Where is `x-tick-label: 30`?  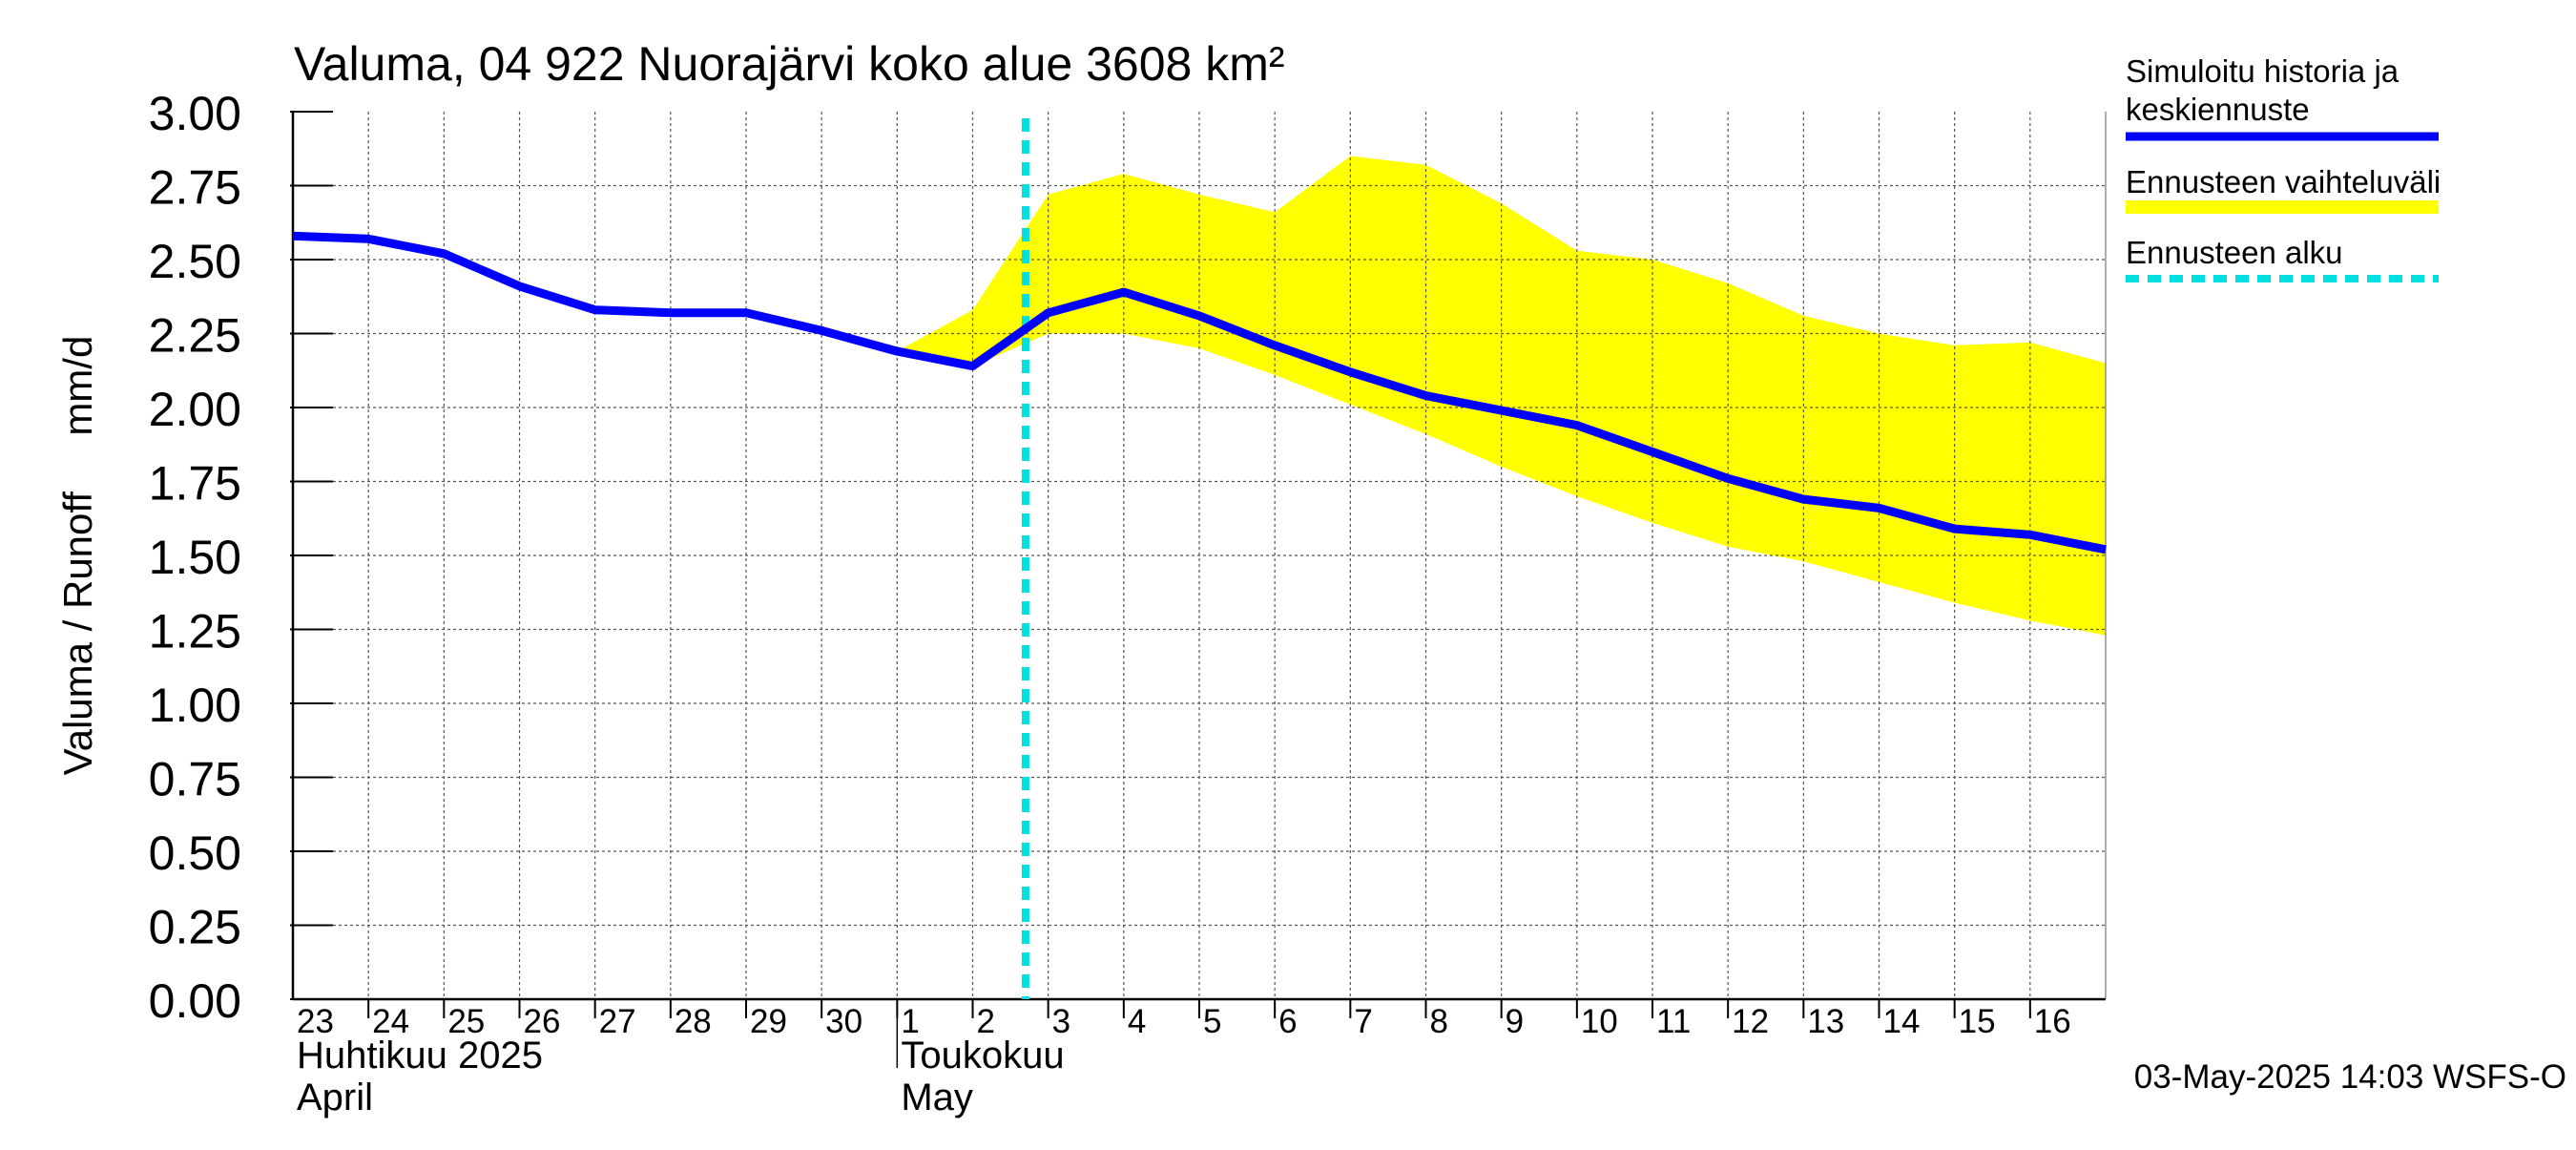 x-tick-label: 30 is located at coordinates (843, 1021).